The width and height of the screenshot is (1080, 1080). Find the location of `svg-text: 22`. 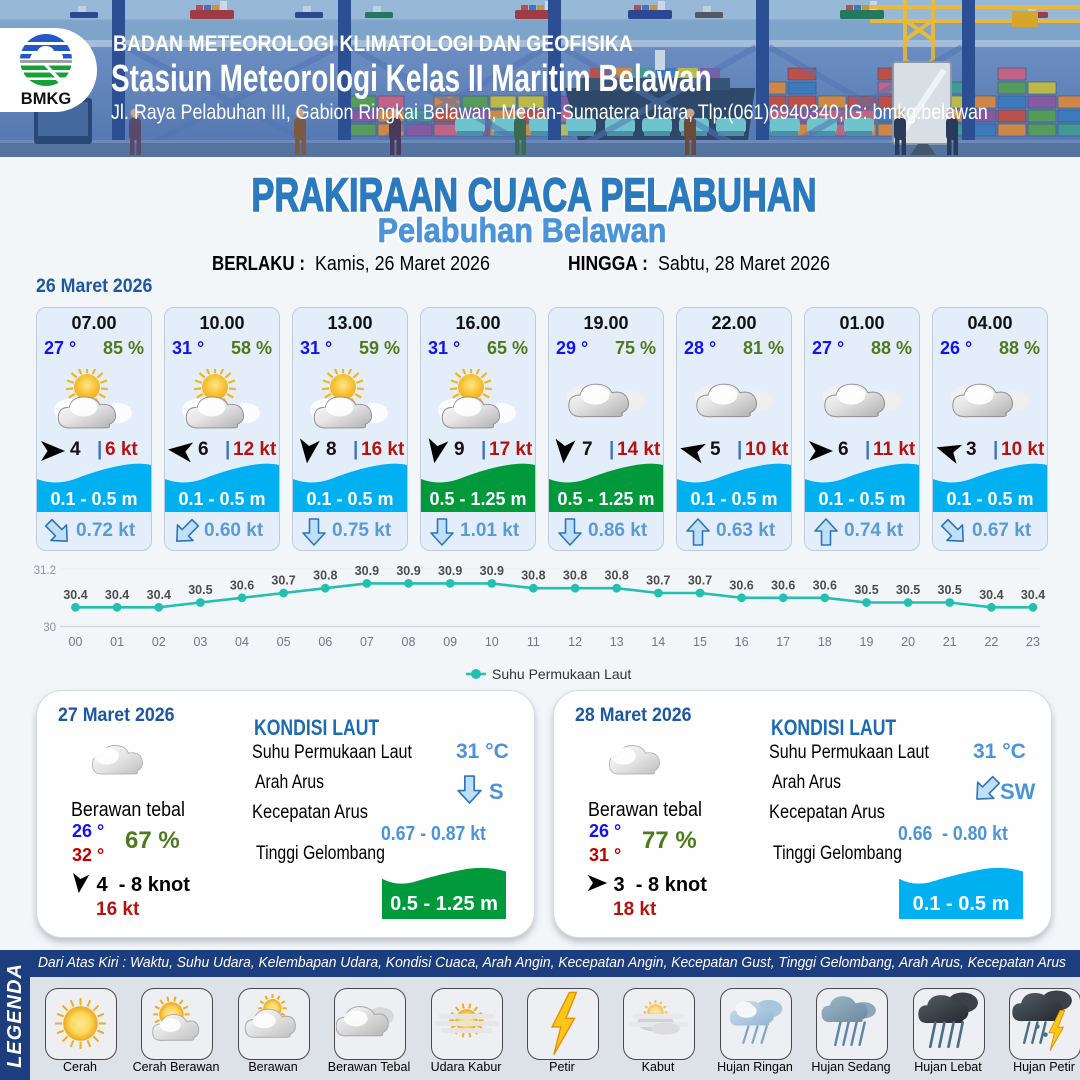

svg-text: 22 is located at coordinates (991, 642).